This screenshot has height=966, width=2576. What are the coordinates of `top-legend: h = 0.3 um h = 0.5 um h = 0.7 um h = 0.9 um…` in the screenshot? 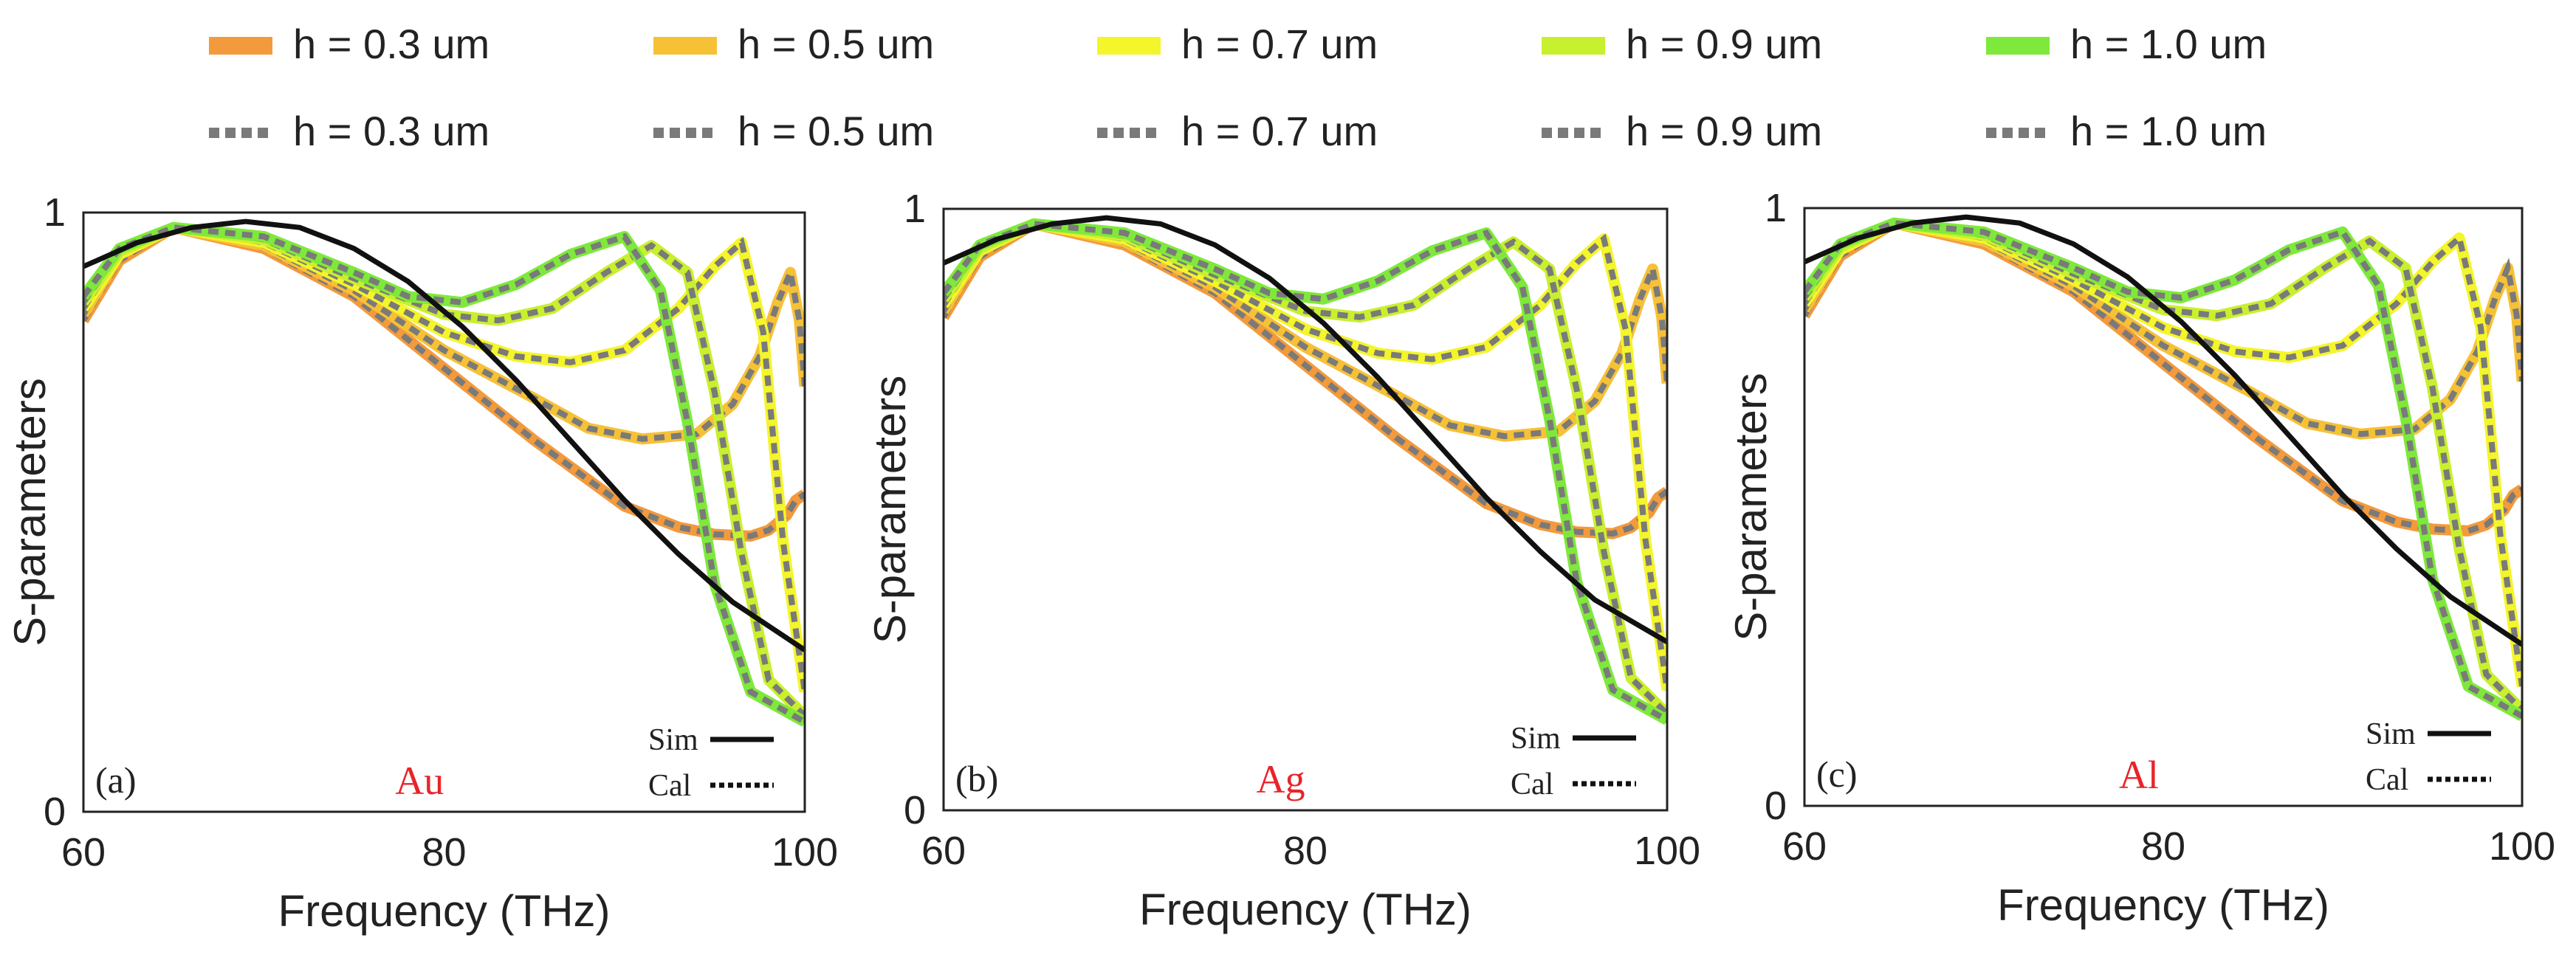 It's located at (1238, 87).